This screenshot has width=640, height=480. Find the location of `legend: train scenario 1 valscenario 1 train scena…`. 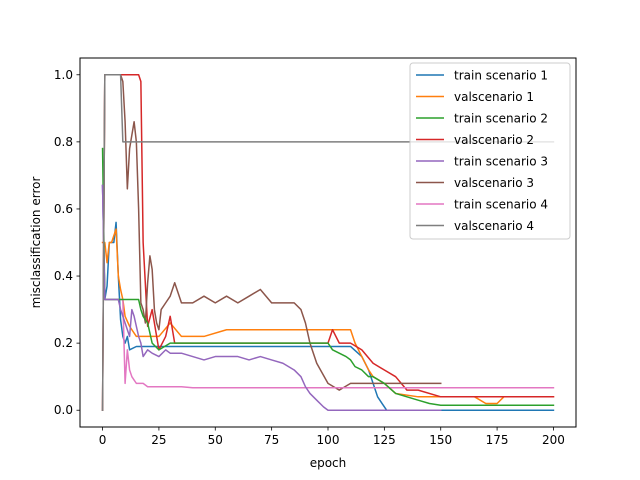

legend: train scenario 1 valscenario 1 train scena… is located at coordinates (490, 151).